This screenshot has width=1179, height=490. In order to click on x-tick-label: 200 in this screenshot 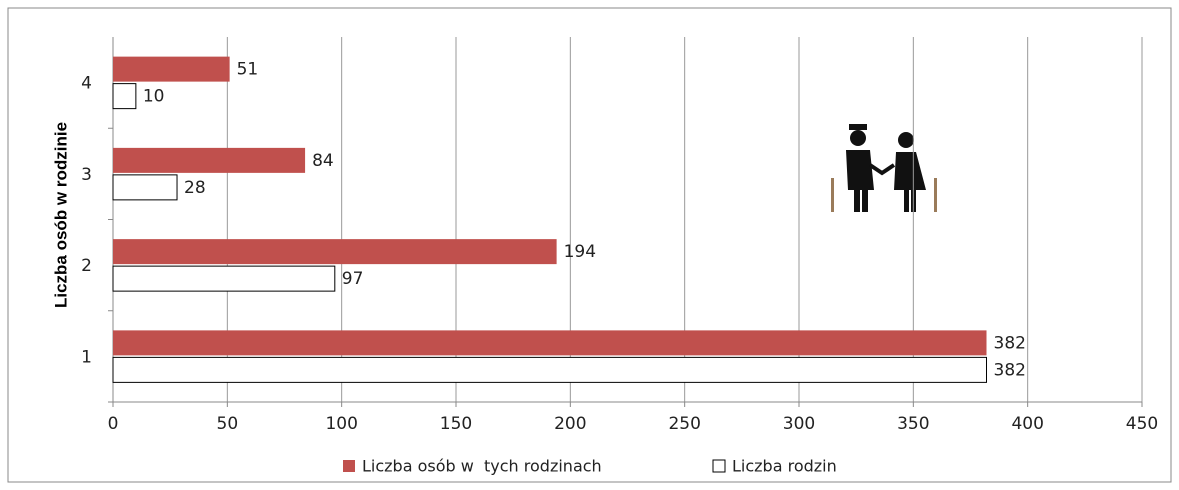, I will do `click(570, 424)`.